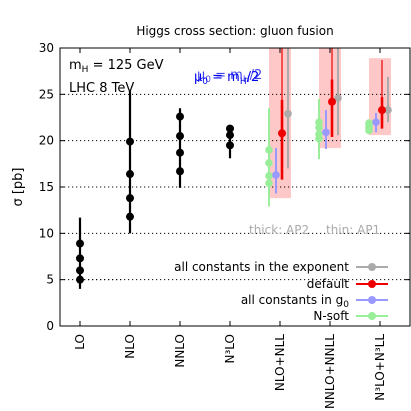 Image resolution: width=411 pixels, height=411 pixels. What do you see at coordinates (328, 284) in the screenshot?
I see `legend-label: default` at bounding box center [328, 284].